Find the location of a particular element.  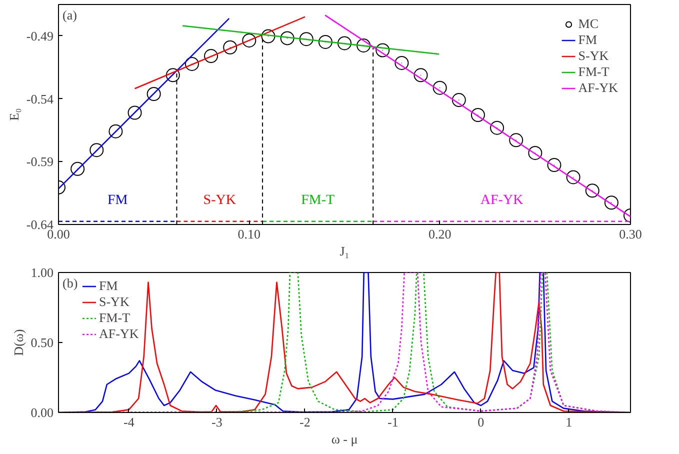

series-label: FM-T is located at coordinates (318, 200).